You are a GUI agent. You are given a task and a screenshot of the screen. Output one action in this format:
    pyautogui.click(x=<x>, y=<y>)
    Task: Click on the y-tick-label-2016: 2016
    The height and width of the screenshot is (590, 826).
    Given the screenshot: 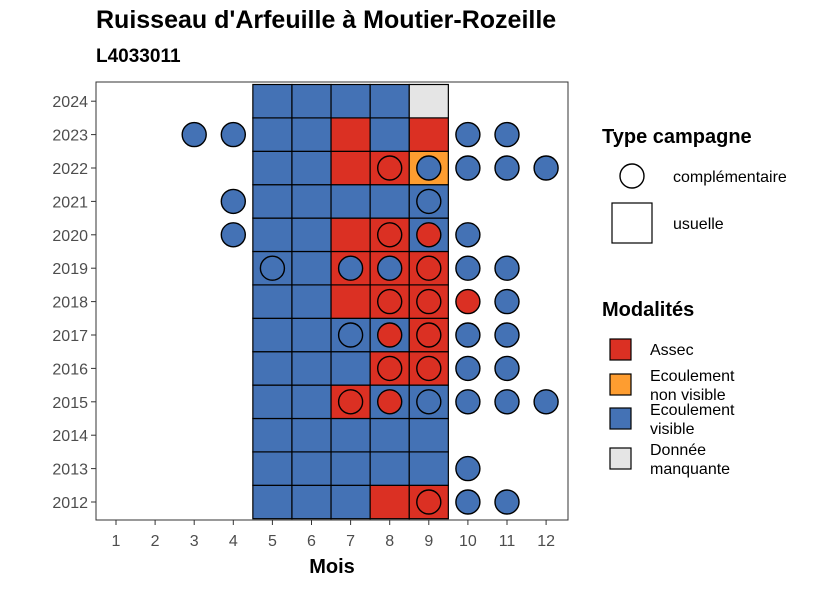 What is the action you would take?
    pyautogui.click(x=70, y=369)
    